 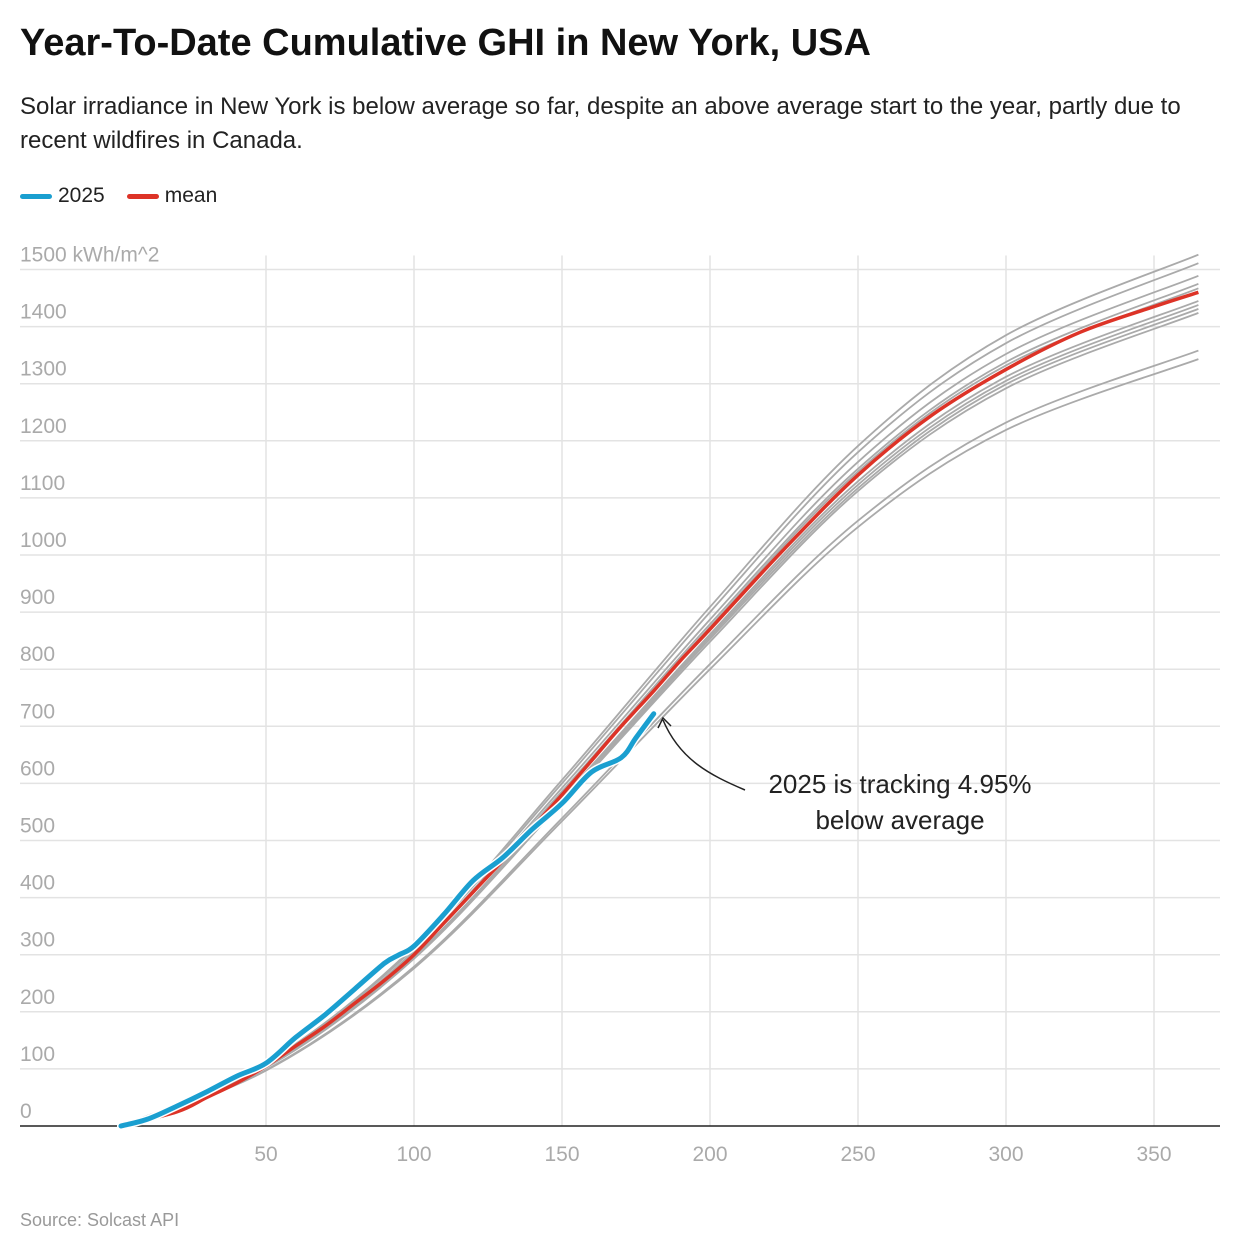 What do you see at coordinates (43, 369) in the screenshot?
I see `y-tick-label: 1300` at bounding box center [43, 369].